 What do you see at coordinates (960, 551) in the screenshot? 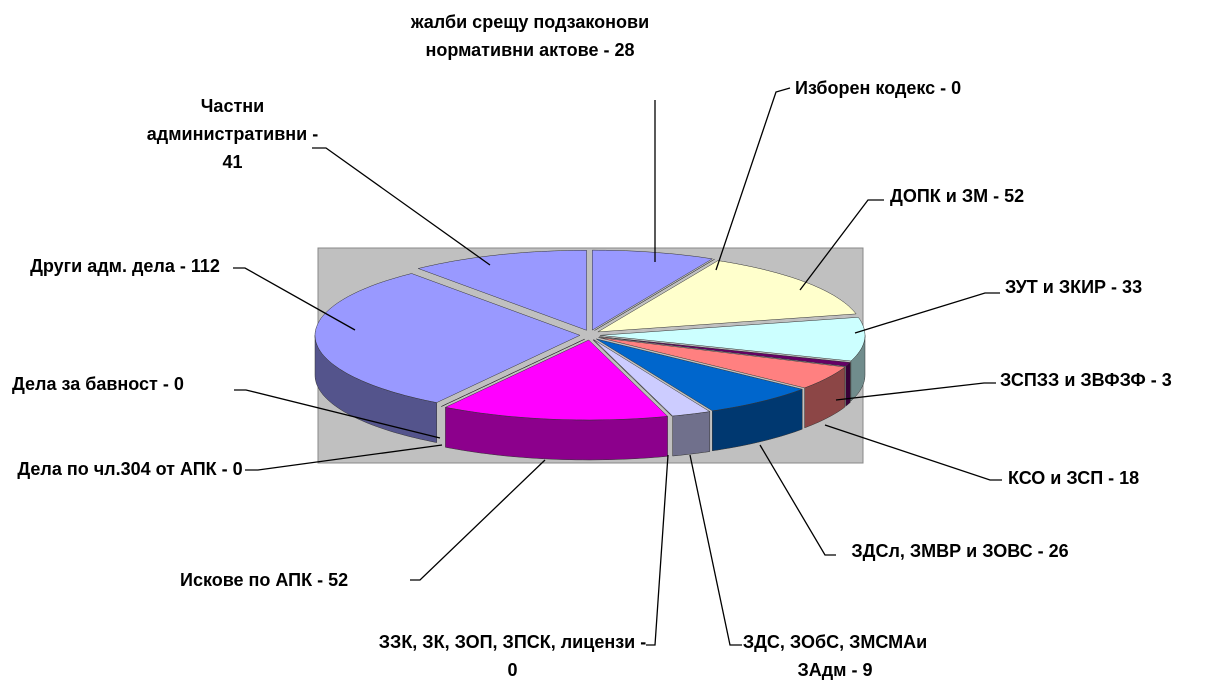
I see `slice-label: ЗДСл, ЗМВР и ЗОВС - 26` at bounding box center [960, 551].